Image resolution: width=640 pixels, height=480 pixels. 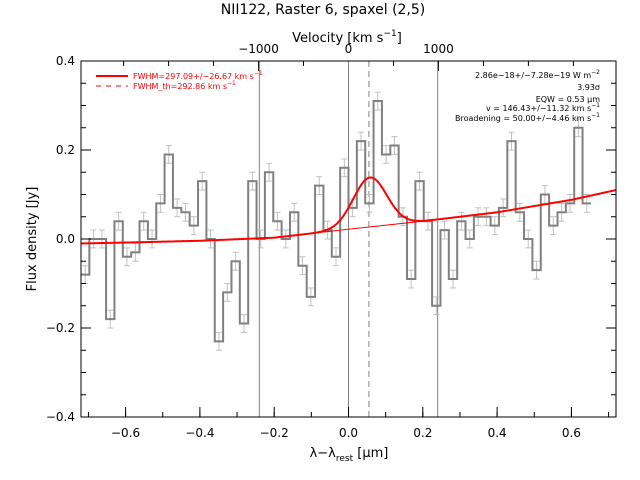 I want to click on legend-entry-fwhm: FWHM=297.09+/−26.67 km s−1, so click(x=198, y=75).